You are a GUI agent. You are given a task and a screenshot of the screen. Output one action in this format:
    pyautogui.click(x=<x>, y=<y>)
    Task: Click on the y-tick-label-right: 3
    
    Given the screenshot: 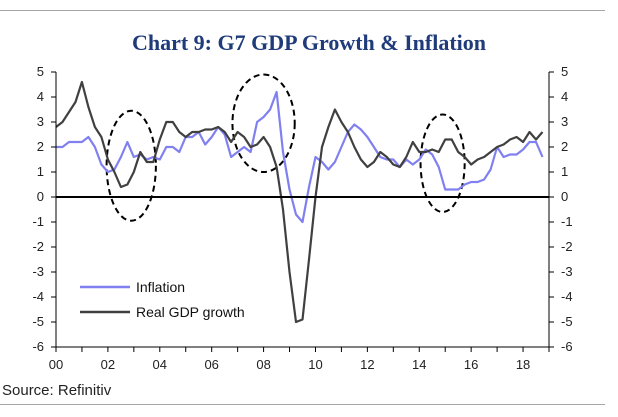 What is the action you would take?
    pyautogui.click(x=564, y=121)
    